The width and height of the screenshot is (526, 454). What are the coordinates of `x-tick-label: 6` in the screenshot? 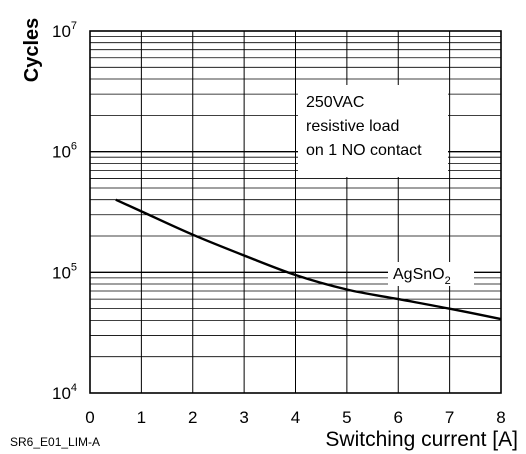 It's located at (398, 417).